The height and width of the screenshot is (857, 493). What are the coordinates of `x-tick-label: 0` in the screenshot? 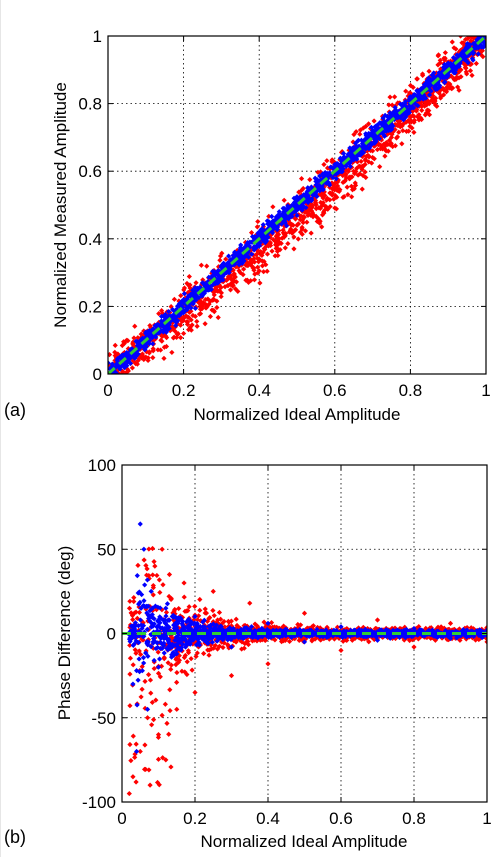 It's located at (107, 390).